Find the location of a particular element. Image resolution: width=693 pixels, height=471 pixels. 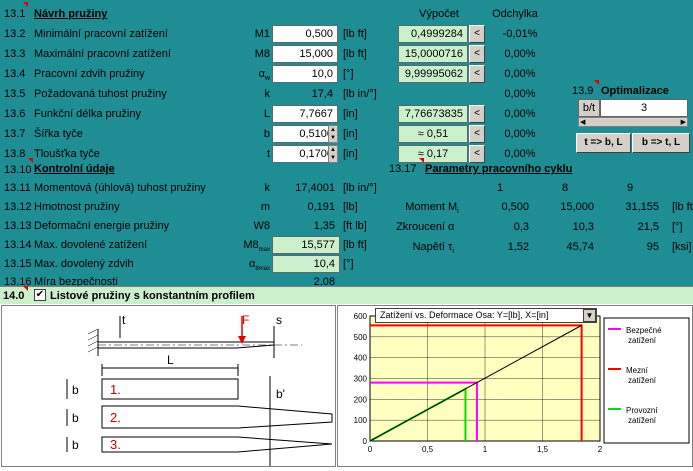

col-odchylka: Odchylka is located at coordinates (515, 14).